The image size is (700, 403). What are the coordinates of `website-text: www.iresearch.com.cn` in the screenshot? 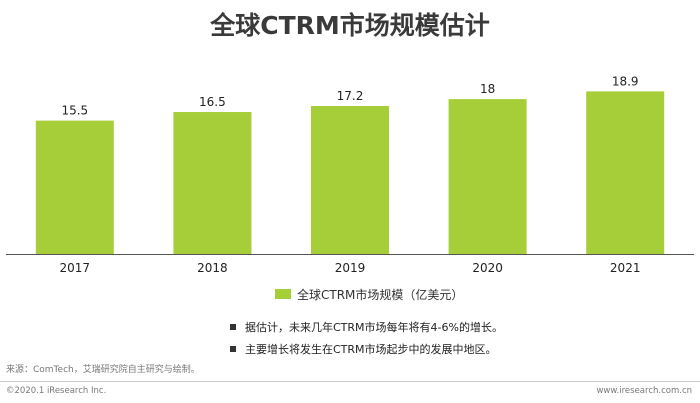 It's located at (644, 391).